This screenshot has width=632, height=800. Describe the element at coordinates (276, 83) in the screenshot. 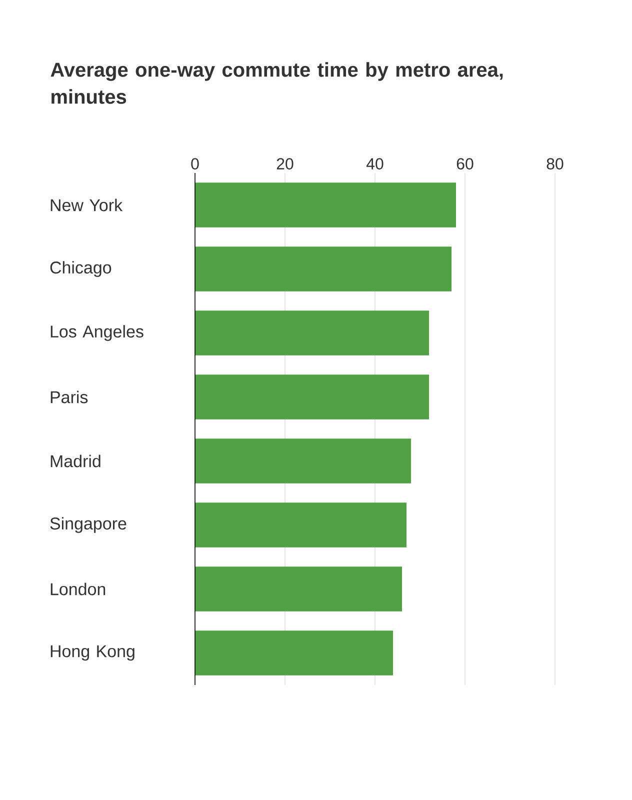

I see `chart-title: Average one-way commute time by metro area, minutes` at that location.